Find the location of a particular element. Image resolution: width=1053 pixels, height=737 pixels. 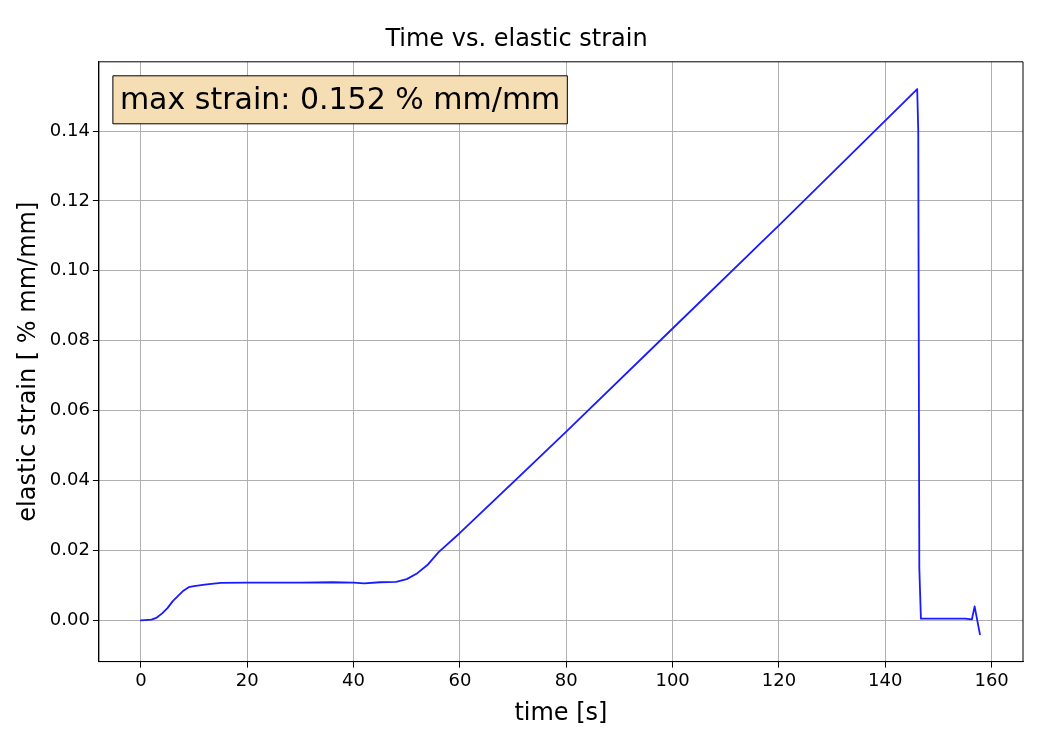

x-tick-label: 0 is located at coordinates (141, 680).